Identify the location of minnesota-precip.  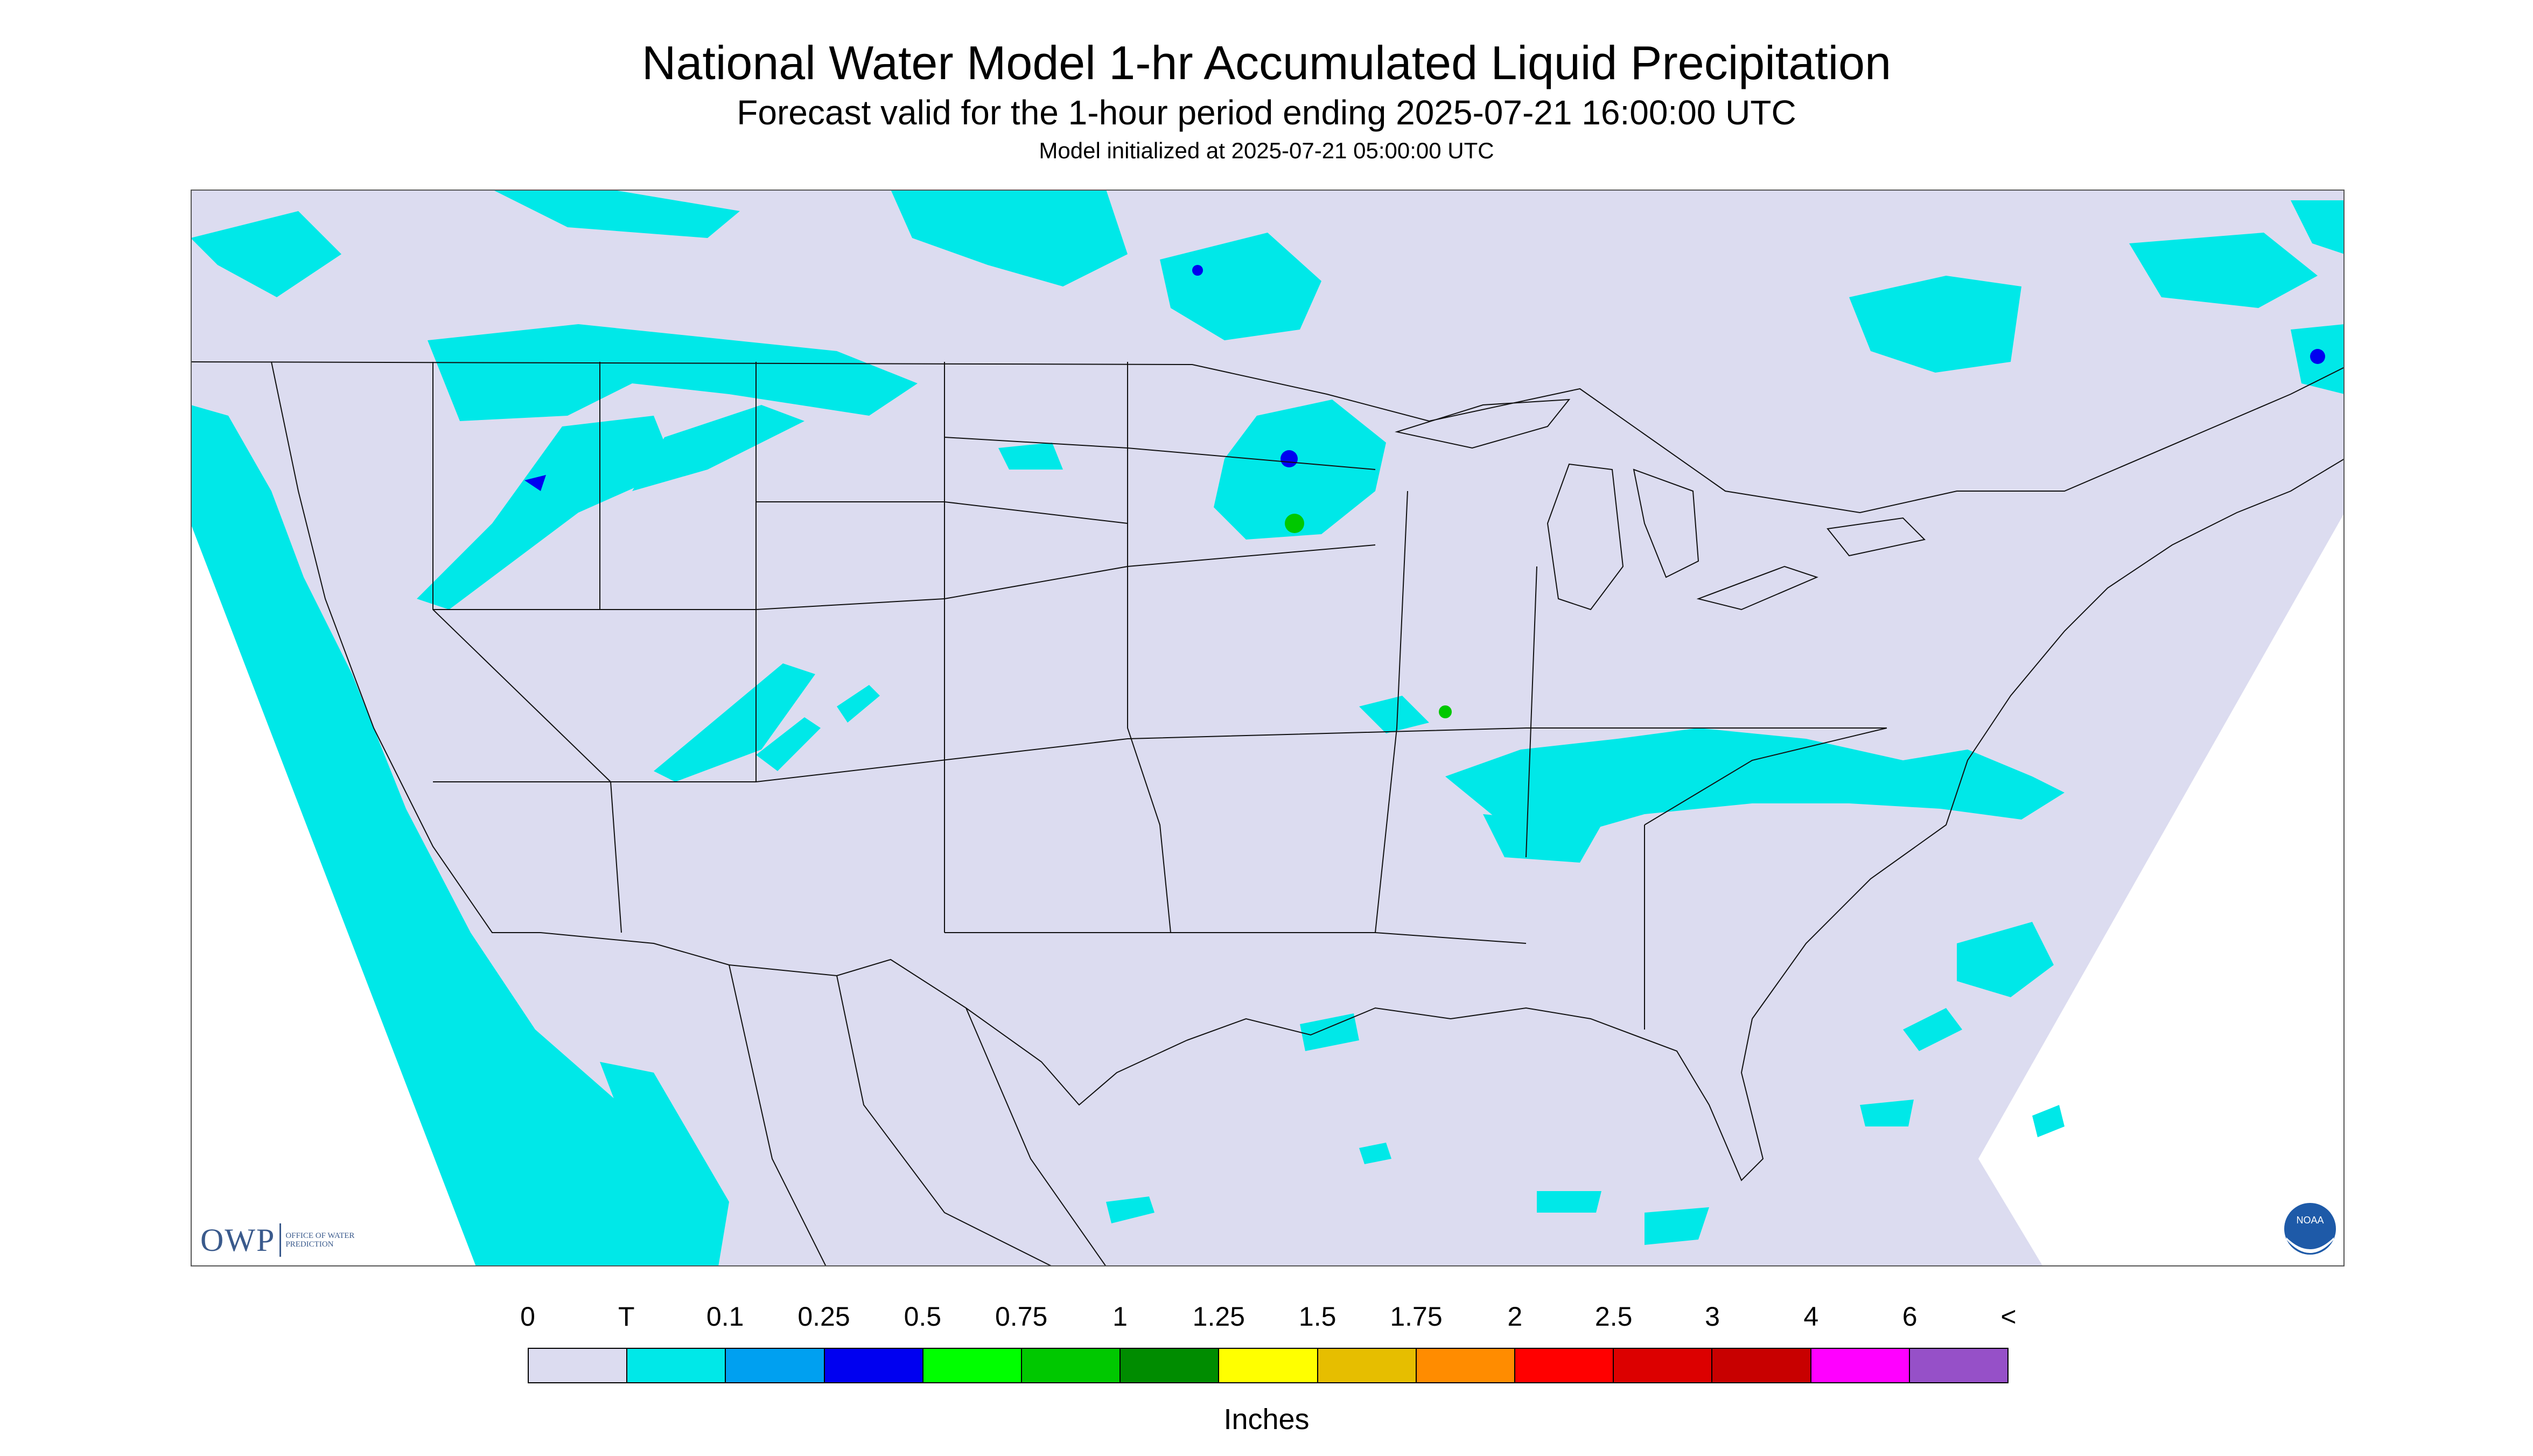
(1138, 365).